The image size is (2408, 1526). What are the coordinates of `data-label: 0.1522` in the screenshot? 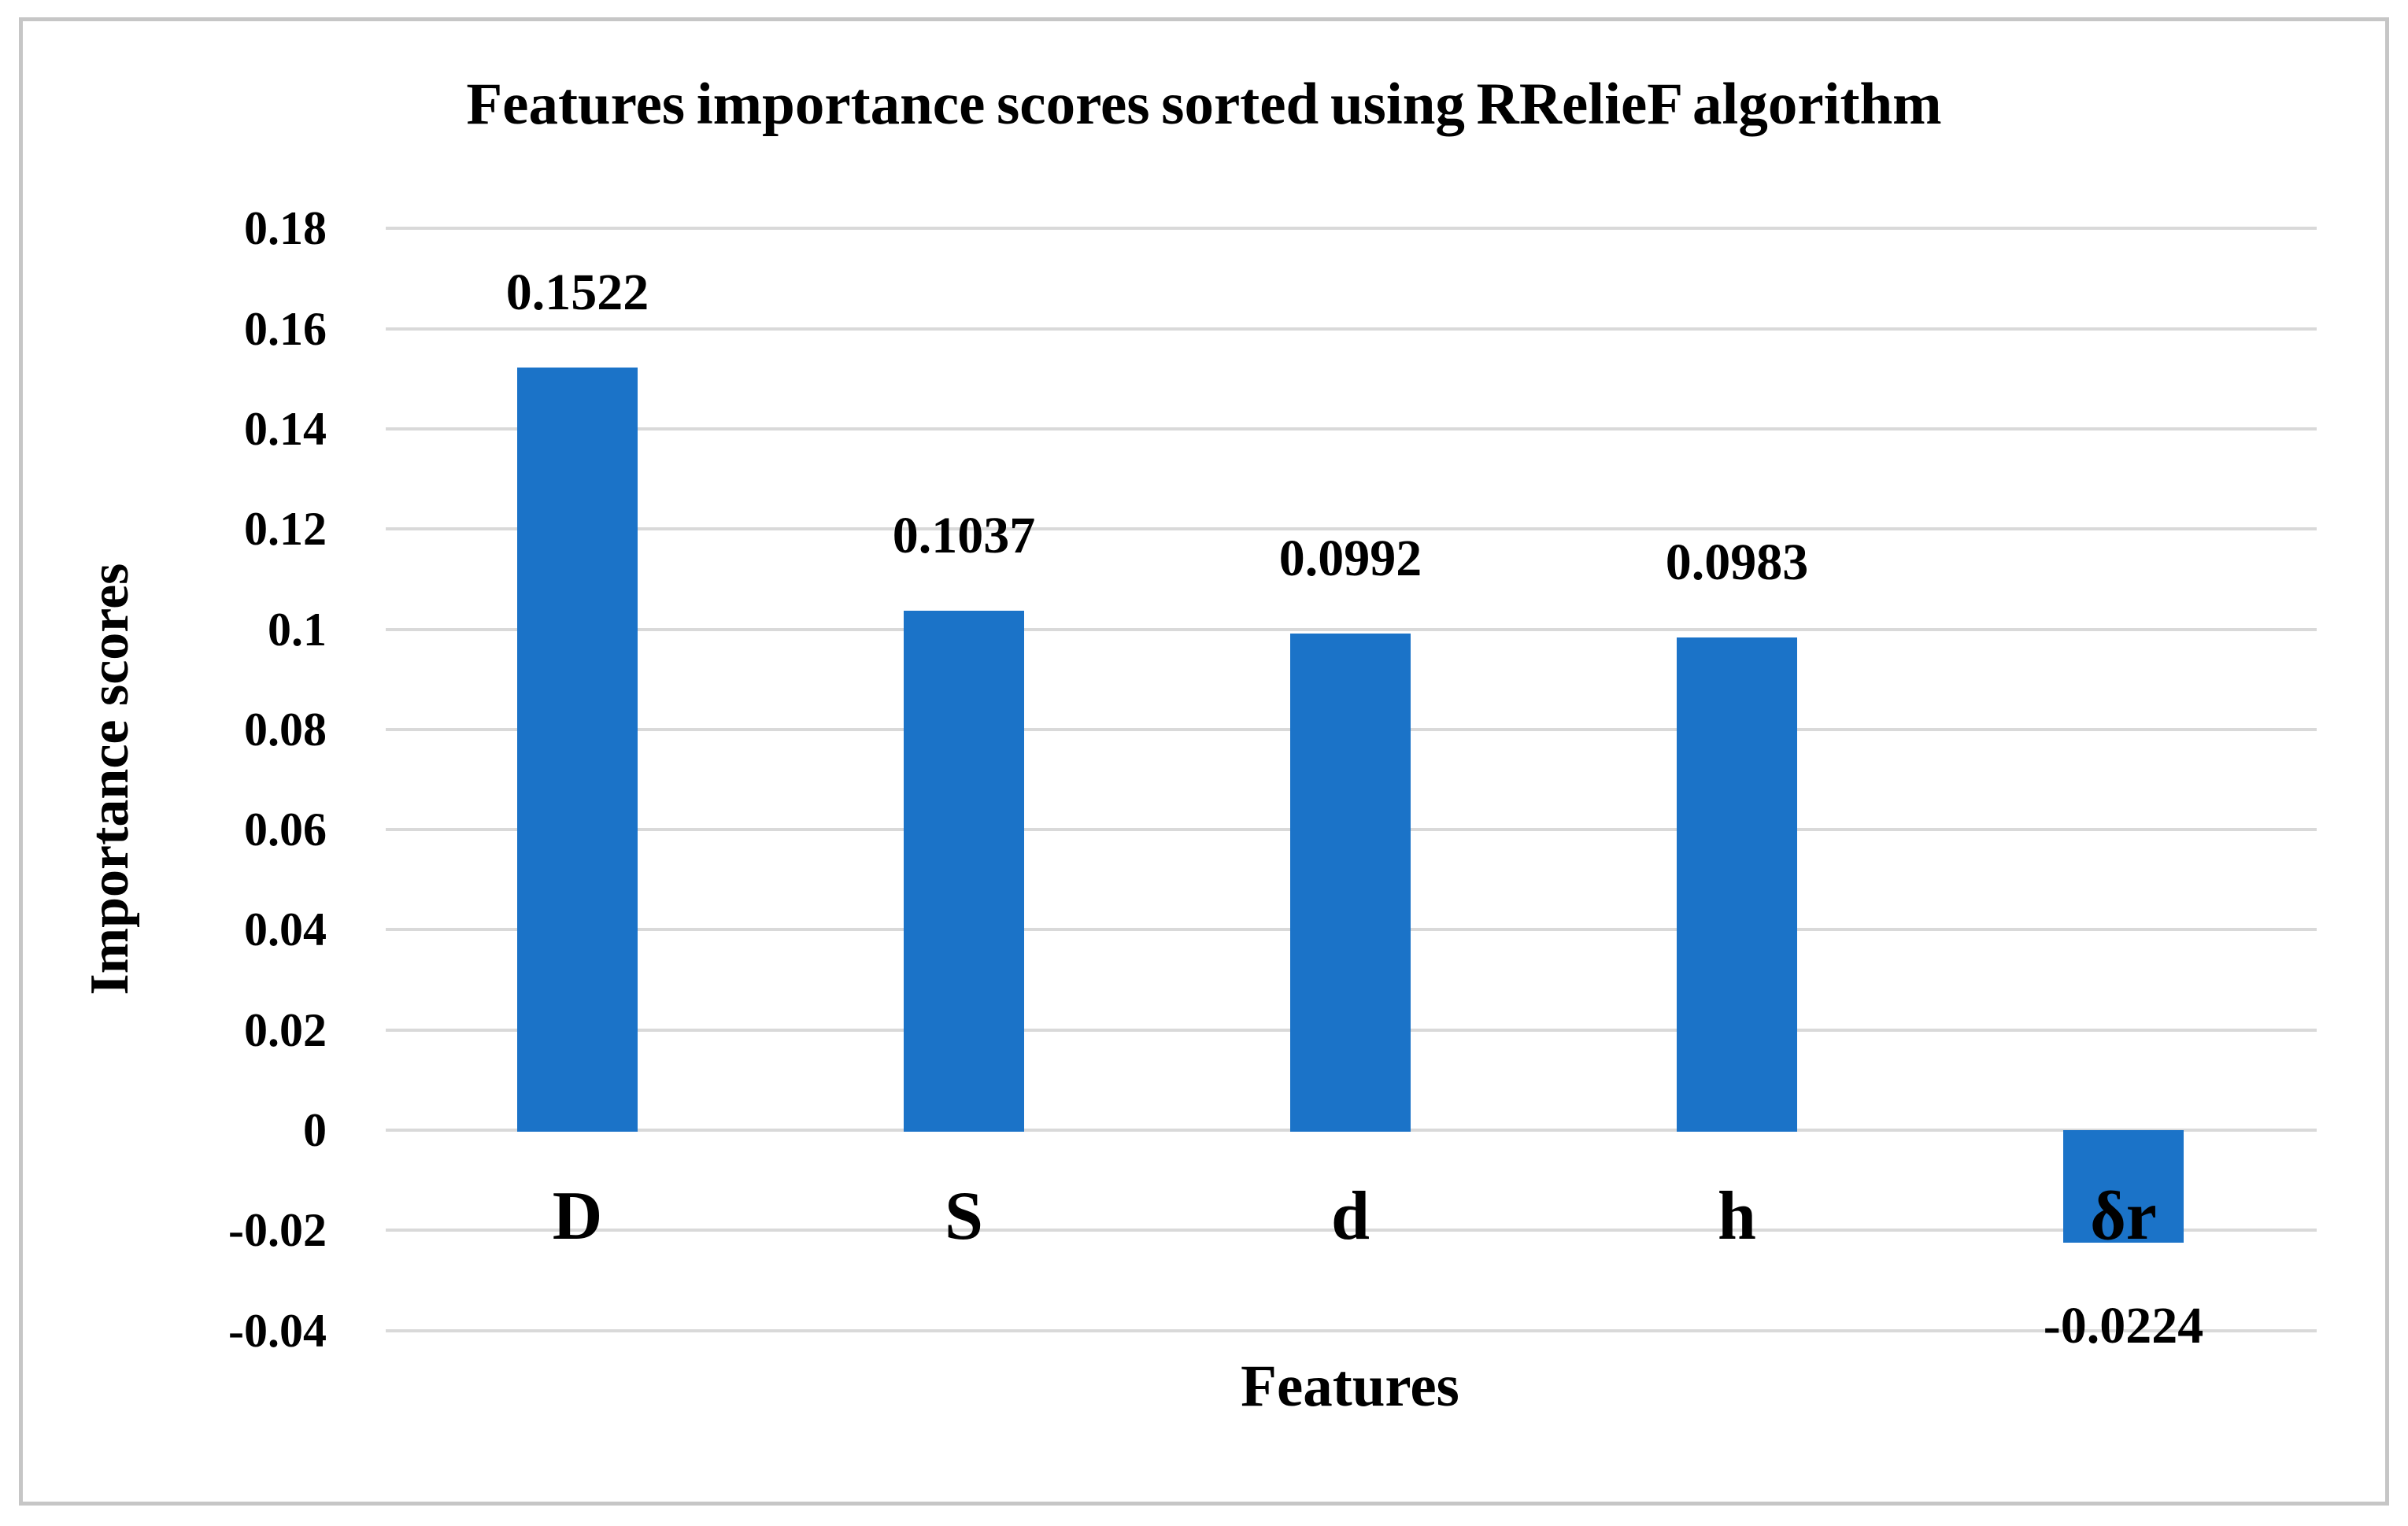 It's located at (577, 293).